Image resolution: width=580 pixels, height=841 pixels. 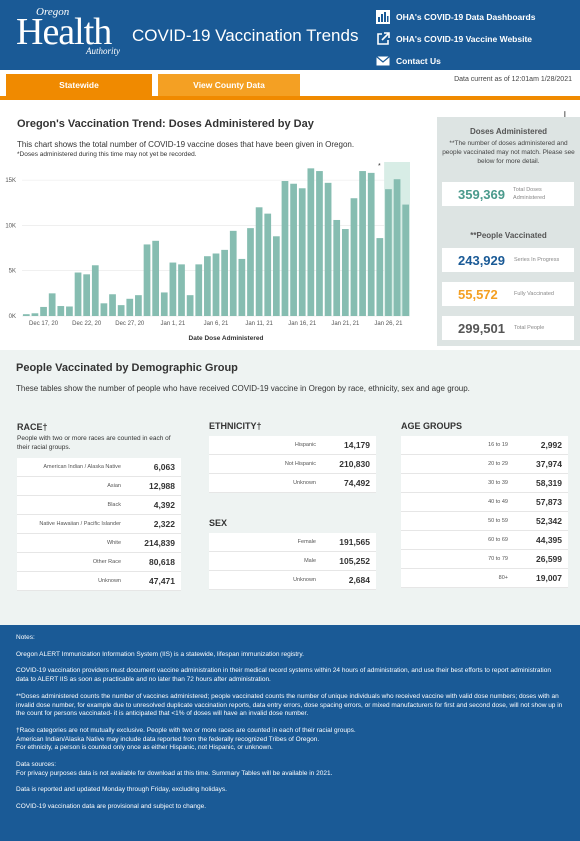 What do you see at coordinates (549, 578) in the screenshot?
I see `row-value: 19,007` at bounding box center [549, 578].